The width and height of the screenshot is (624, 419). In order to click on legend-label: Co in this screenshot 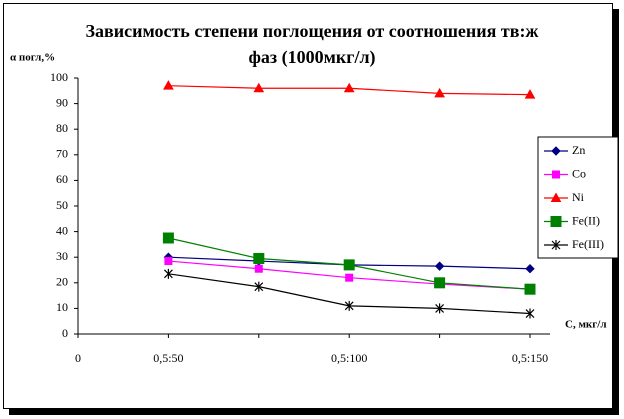, I will do `click(579, 173)`.